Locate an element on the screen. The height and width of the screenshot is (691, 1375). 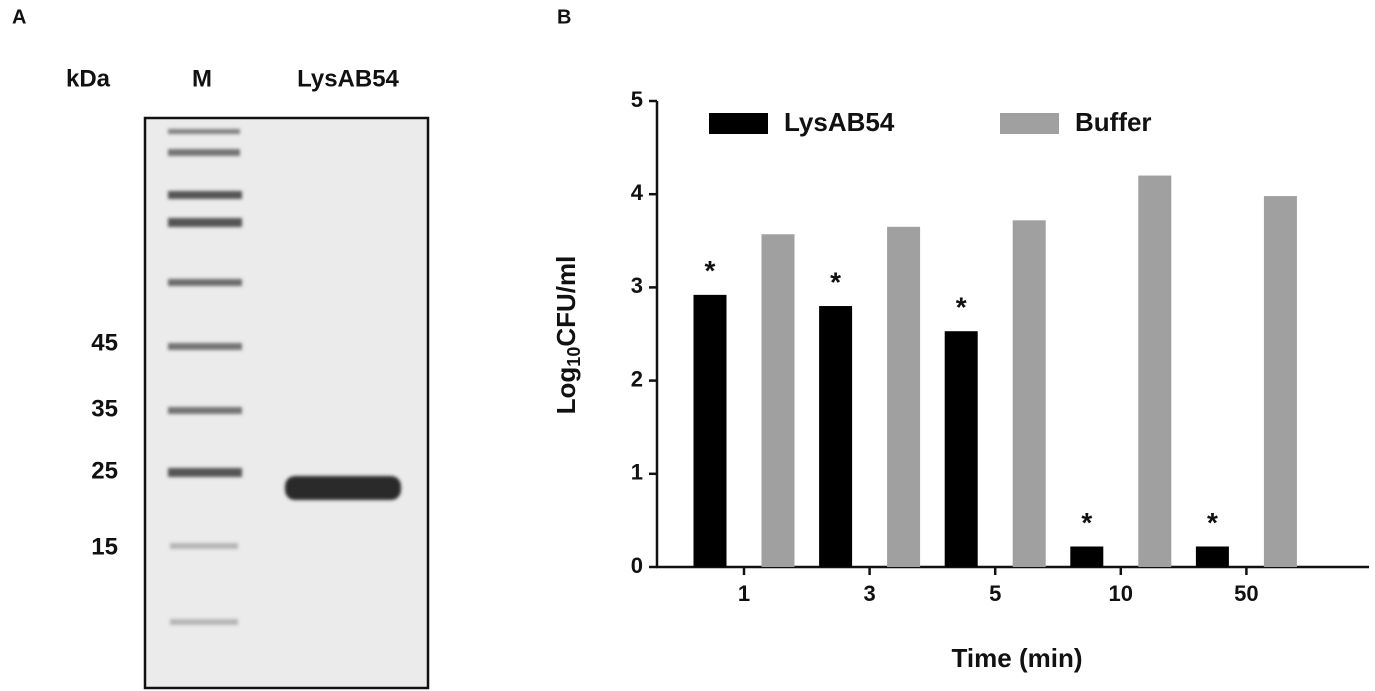
y-tick-label: 1 is located at coordinates (637, 472).